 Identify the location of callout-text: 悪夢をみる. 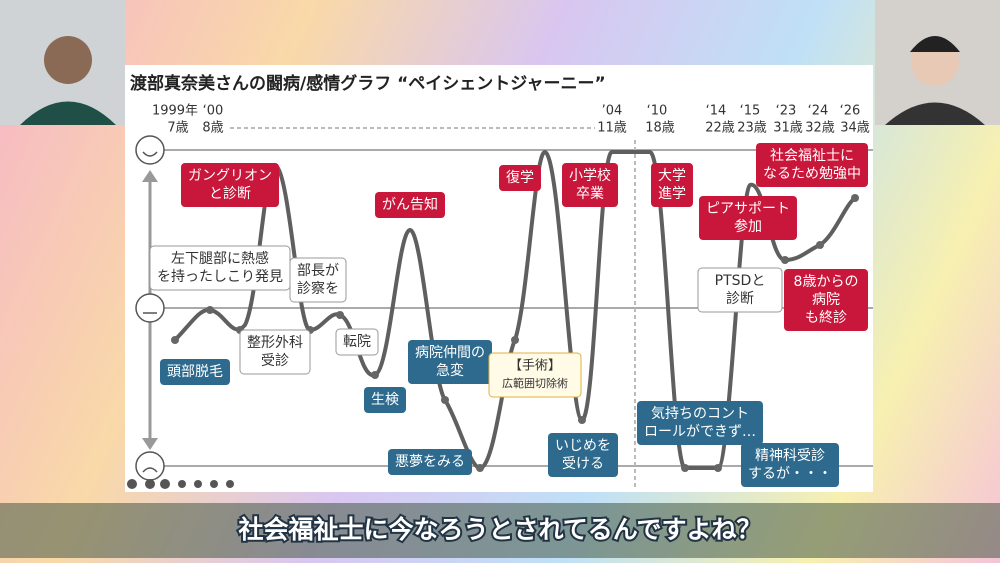
(430, 462).